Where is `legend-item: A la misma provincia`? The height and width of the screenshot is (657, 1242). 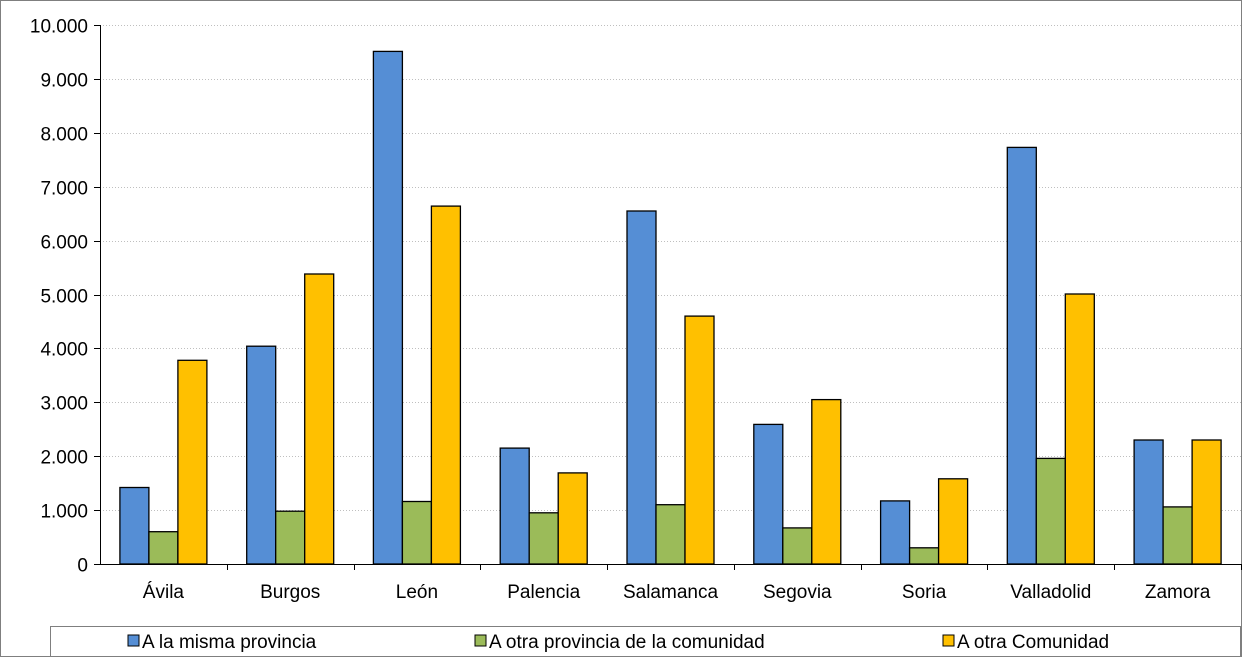 legend-item: A la misma provincia is located at coordinates (222, 642).